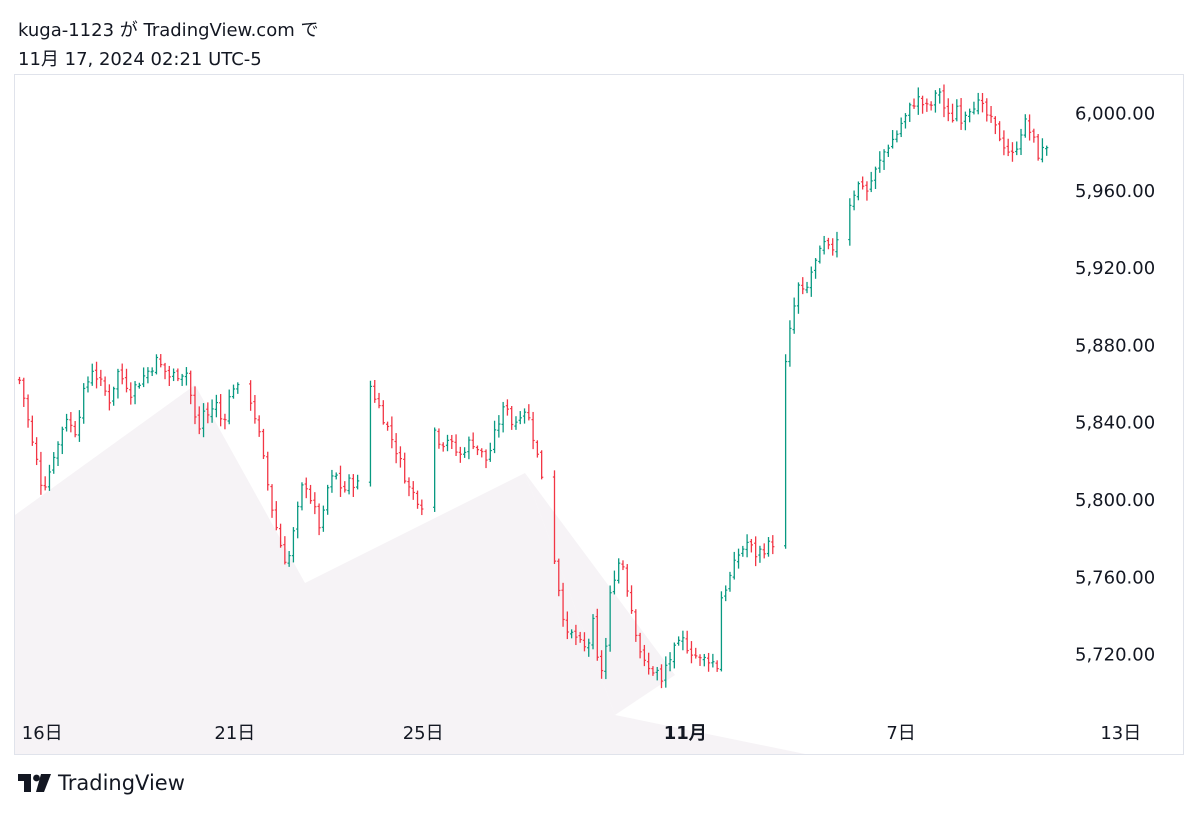 The width and height of the screenshot is (1200, 814). Describe the element at coordinates (101, 783) in the screenshot. I see `tradingview-footer: TradingView` at that location.